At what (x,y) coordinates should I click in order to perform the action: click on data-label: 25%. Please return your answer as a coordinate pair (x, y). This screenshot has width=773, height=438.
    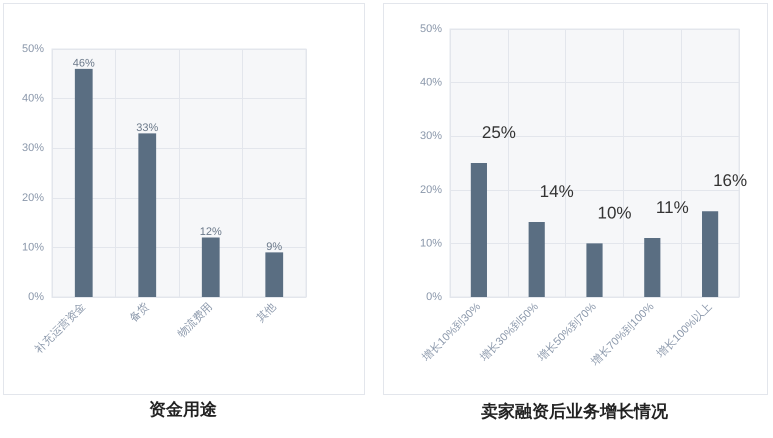
    Looking at the image, I should click on (499, 132).